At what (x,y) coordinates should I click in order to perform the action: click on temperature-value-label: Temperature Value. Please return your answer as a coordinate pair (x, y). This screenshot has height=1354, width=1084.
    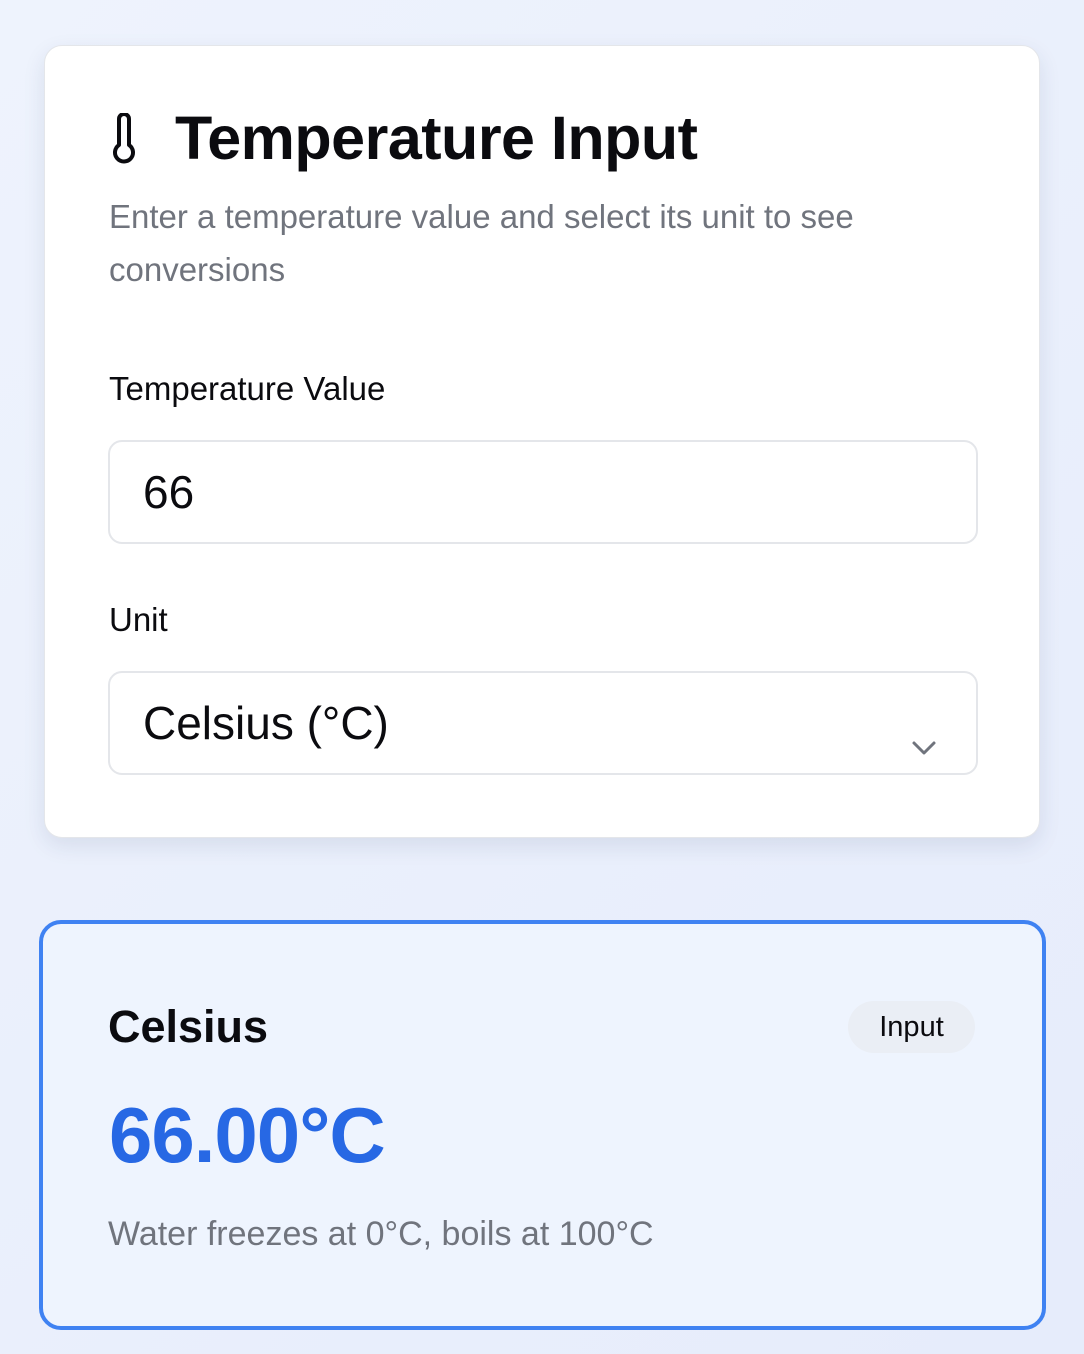
    Looking at the image, I should click on (247, 388).